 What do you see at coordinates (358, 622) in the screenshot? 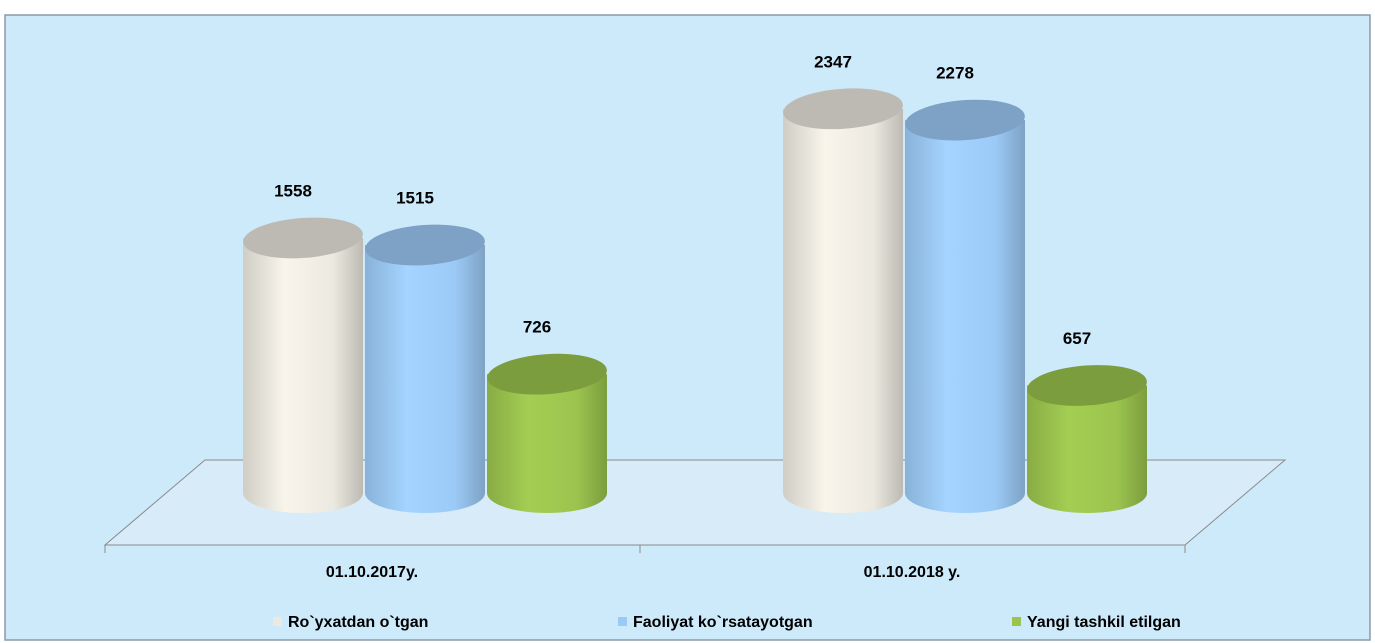
I see `legend-label: Ro`yxatdan o`tgan` at bounding box center [358, 622].